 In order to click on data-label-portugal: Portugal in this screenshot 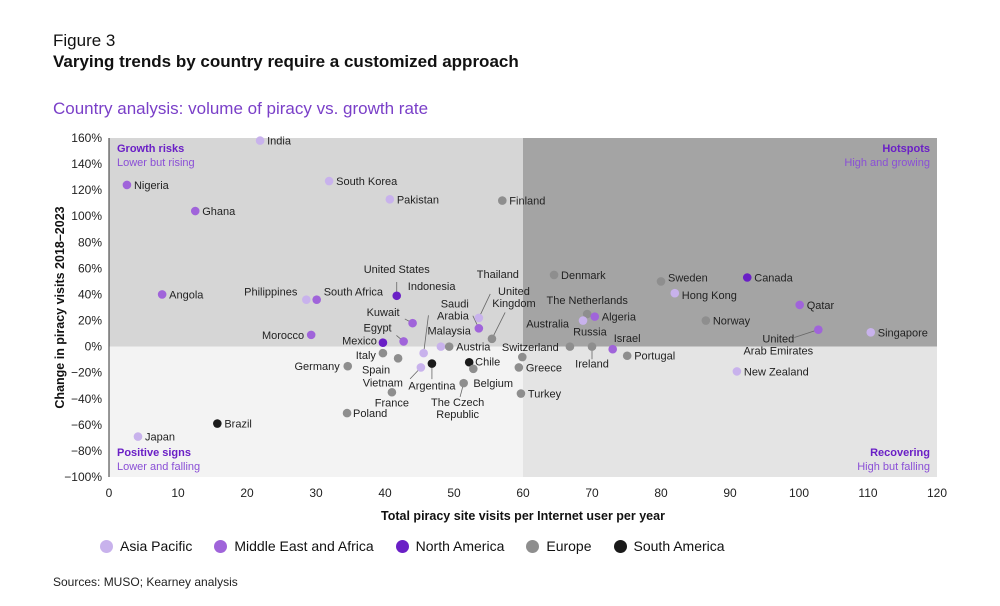, I will do `click(654, 357)`.